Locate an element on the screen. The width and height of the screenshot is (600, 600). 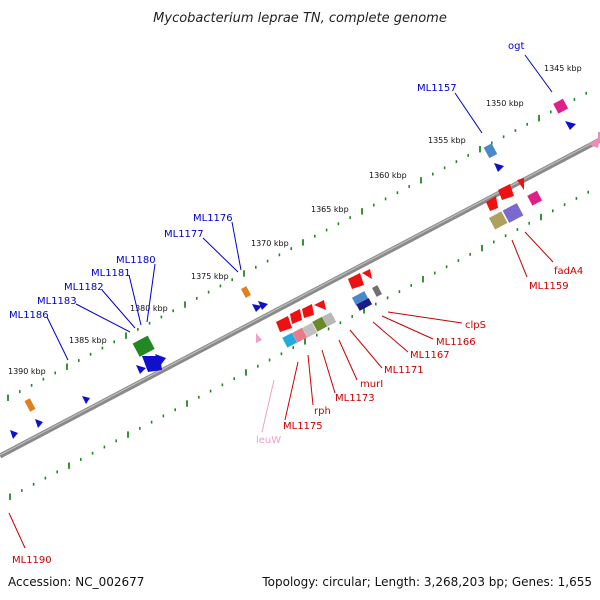
kbp-label-1375: 1375 kbp is located at coordinates (210, 276).